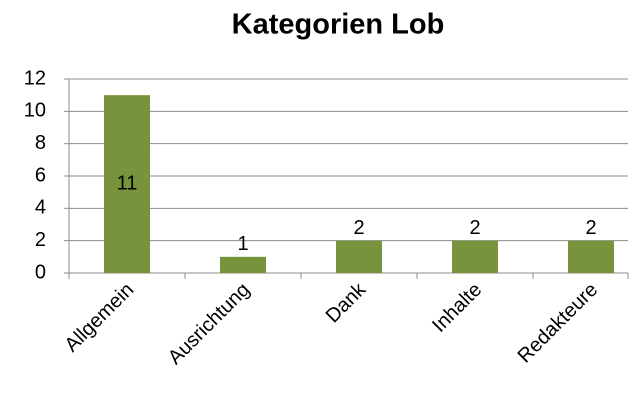  I want to click on y-tick-label: 6, so click(40, 175).